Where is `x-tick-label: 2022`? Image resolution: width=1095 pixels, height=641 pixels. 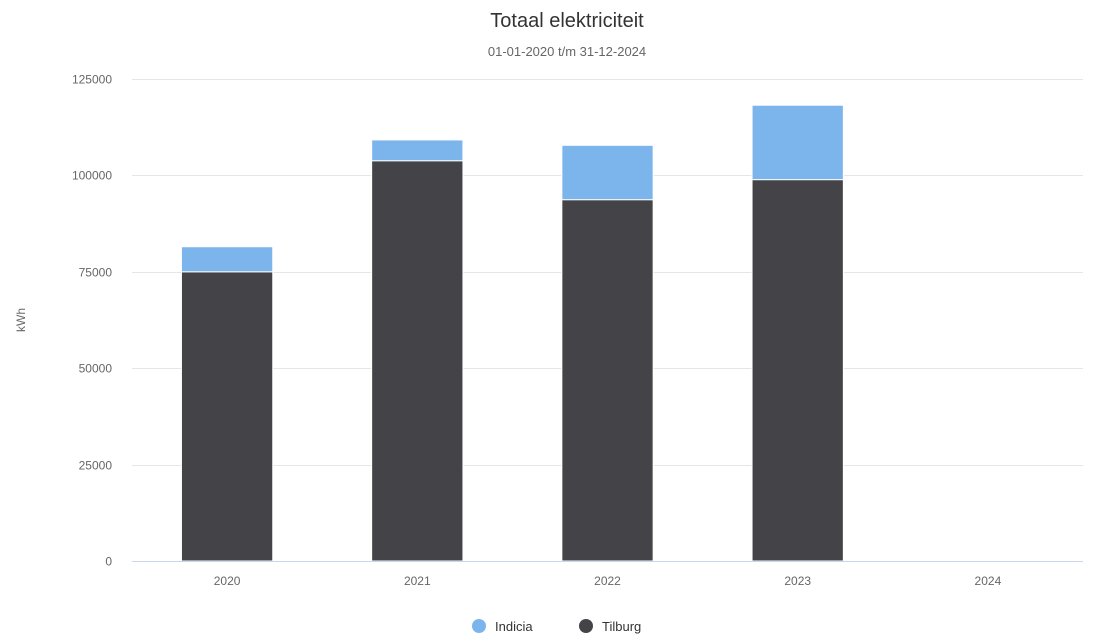 x-tick-label: 2022 is located at coordinates (607, 581).